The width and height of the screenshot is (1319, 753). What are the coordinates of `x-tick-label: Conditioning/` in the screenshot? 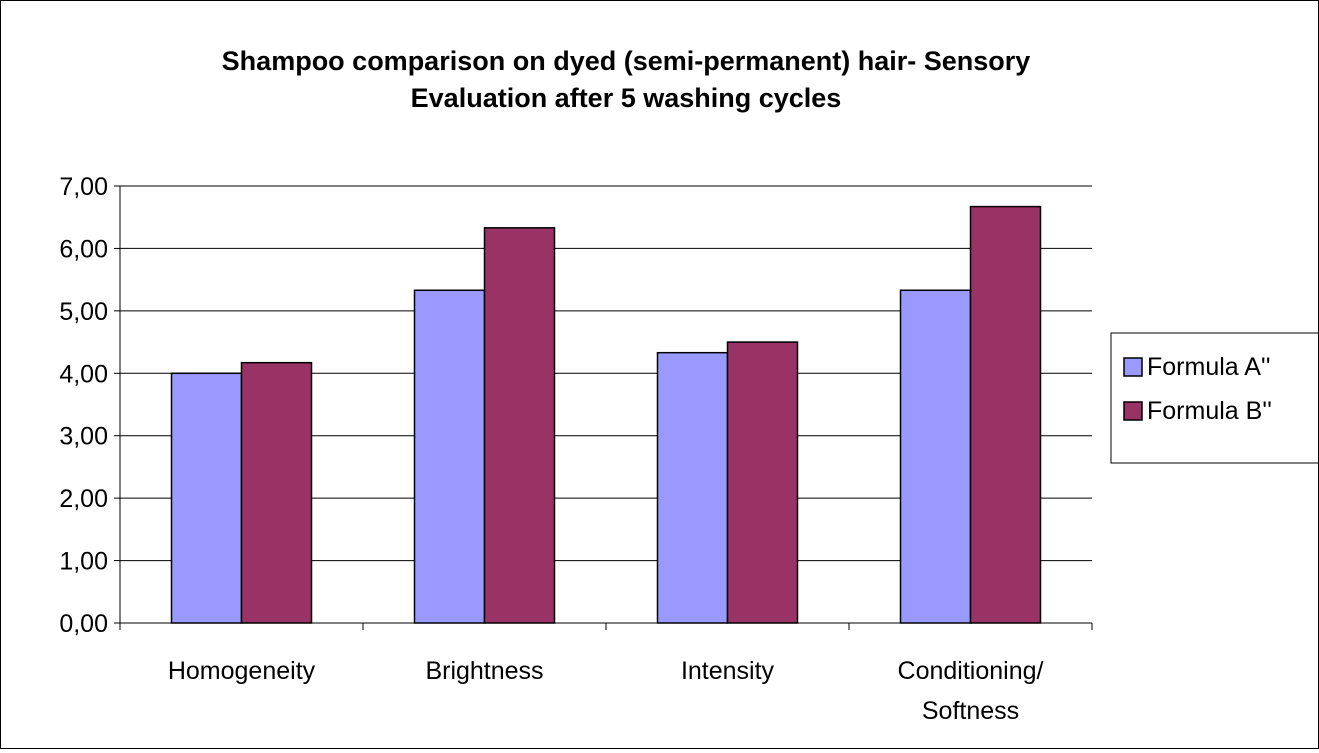 It's located at (971, 671).